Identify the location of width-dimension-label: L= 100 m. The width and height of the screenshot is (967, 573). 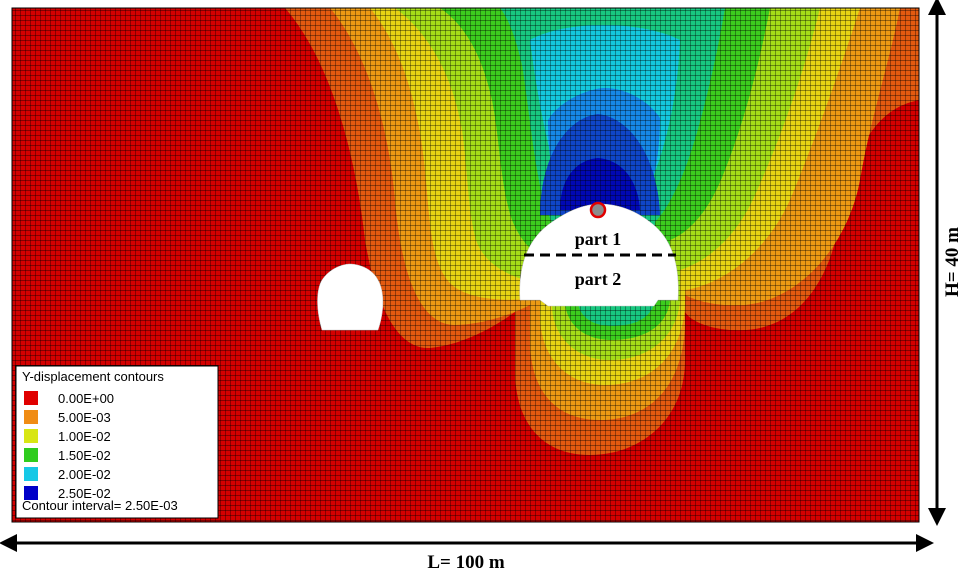
(465, 562).